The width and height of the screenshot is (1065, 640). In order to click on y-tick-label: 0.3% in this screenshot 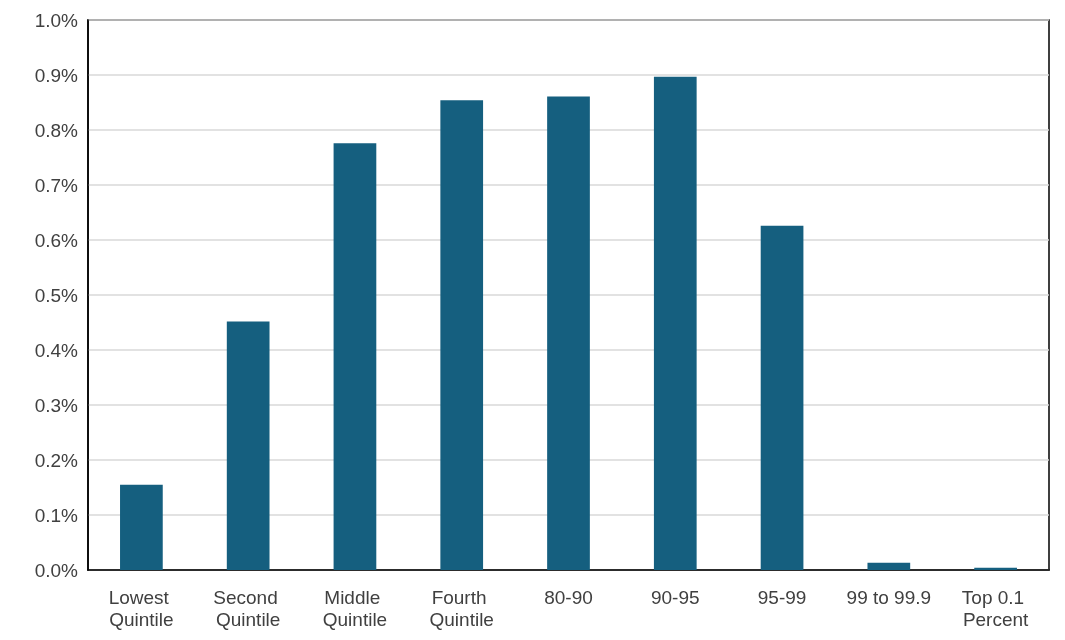, I will do `click(56, 405)`.